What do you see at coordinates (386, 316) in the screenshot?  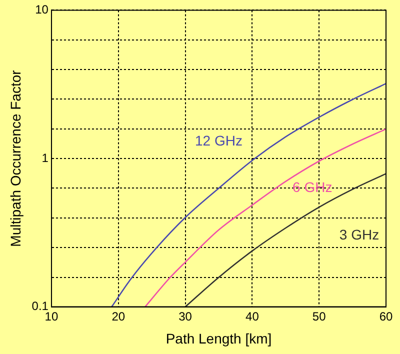 I see `x-tick-label: 60` at bounding box center [386, 316].